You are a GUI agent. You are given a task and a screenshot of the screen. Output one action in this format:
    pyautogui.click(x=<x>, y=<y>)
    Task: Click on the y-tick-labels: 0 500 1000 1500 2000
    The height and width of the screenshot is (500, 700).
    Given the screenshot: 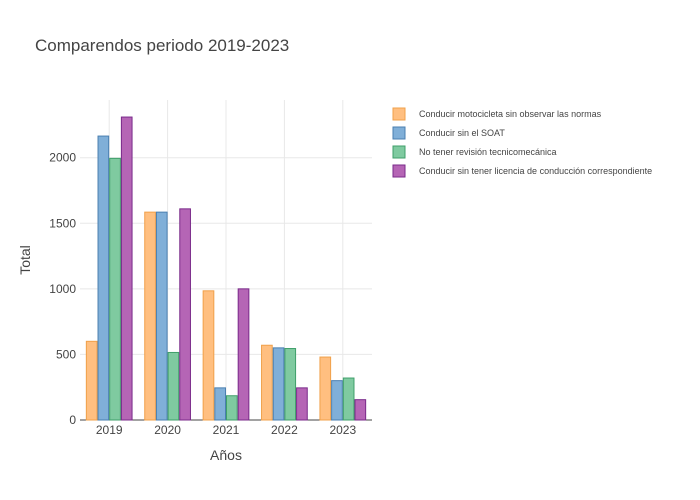 What is the action you would take?
    pyautogui.click(x=62, y=289)
    